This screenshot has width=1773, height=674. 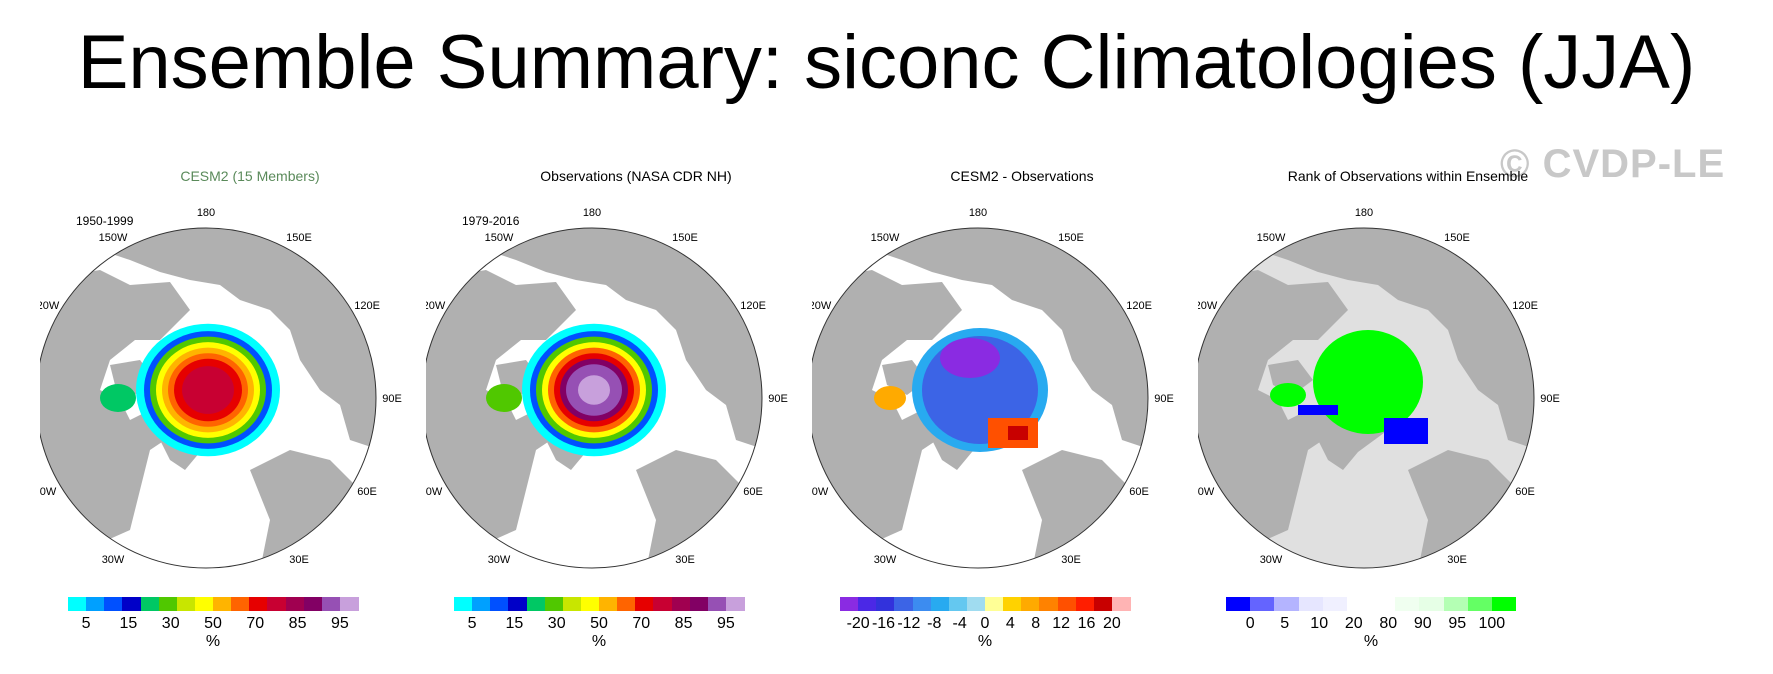 What do you see at coordinates (1036, 623) in the screenshot?
I see `colorbar-tick: 8` at bounding box center [1036, 623].